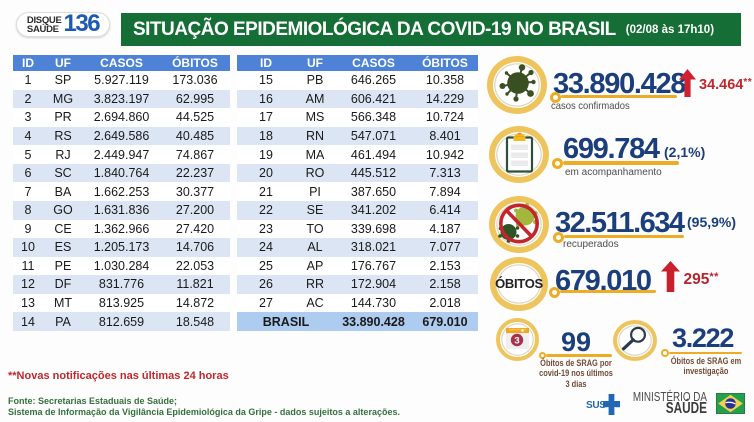 The height and width of the screenshot is (422, 754). Describe the element at coordinates (516, 340) in the screenshot. I see `svg-text: 3` at that location.